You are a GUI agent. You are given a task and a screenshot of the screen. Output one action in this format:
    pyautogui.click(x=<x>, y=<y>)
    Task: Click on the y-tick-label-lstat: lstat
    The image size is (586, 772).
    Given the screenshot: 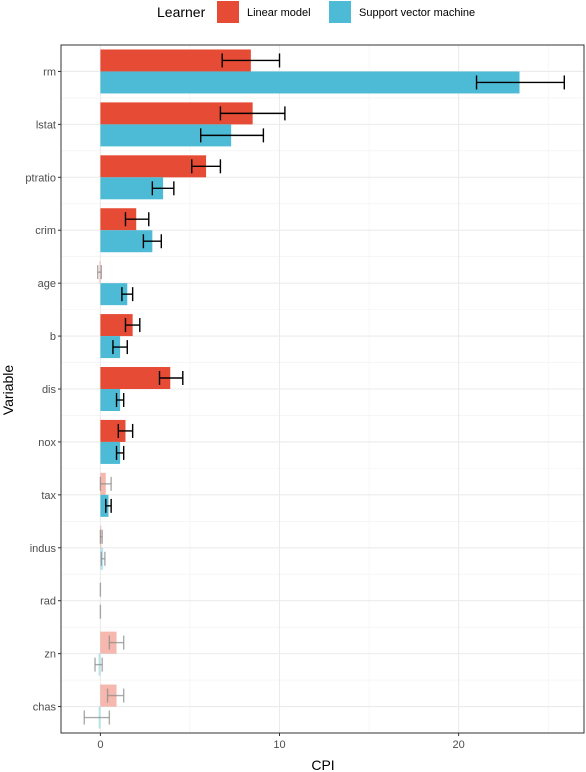 What is the action you would take?
    pyautogui.click(x=46, y=125)
    